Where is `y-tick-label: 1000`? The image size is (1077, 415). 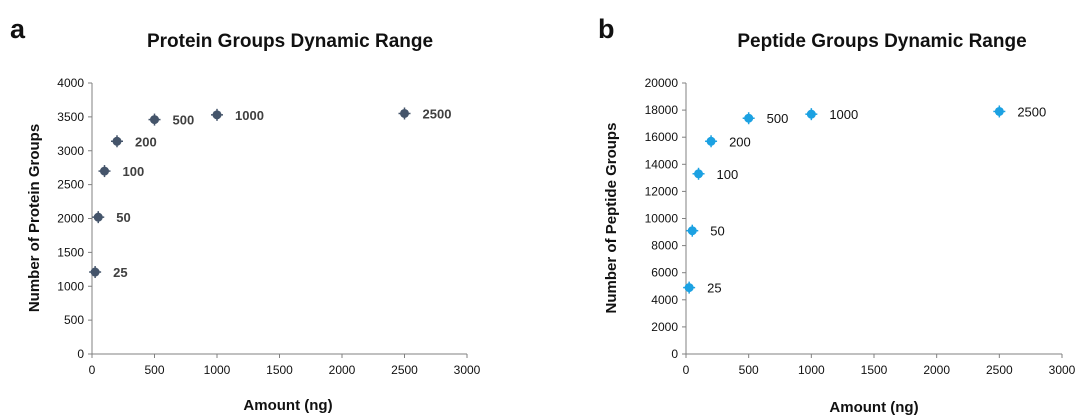
y-tick-label: 1000 is located at coordinates (70, 286).